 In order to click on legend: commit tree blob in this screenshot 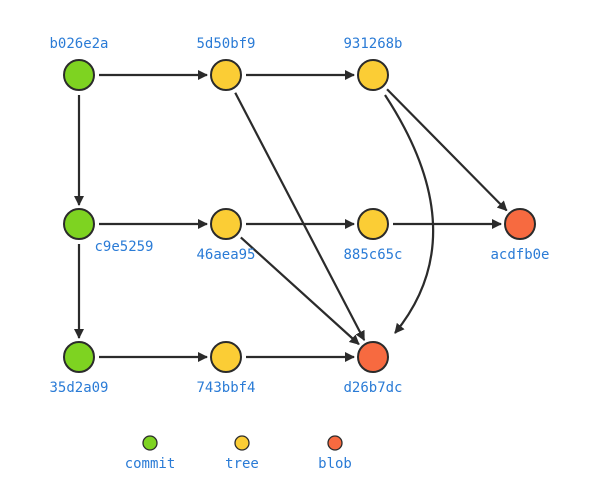, I will do `click(238, 453)`.